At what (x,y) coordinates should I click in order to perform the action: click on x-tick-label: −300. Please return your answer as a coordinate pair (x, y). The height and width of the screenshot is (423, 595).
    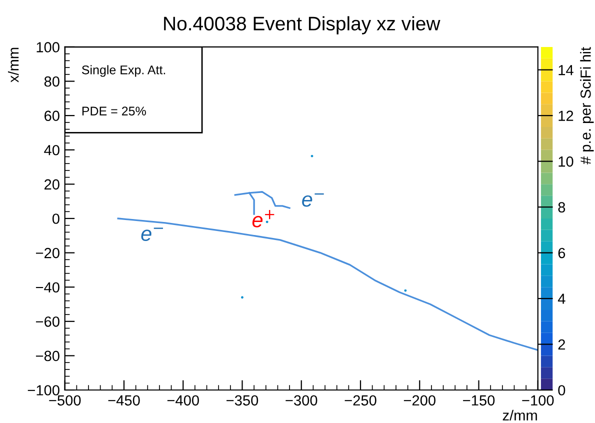
    Looking at the image, I should click on (302, 400).